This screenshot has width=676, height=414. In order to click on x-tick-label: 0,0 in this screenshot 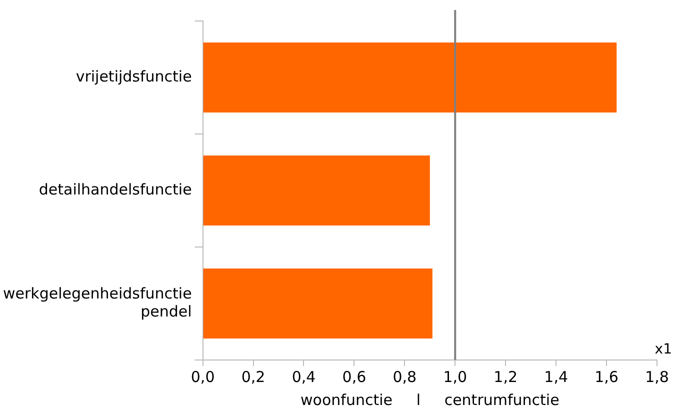, I will do `click(202, 377)`.